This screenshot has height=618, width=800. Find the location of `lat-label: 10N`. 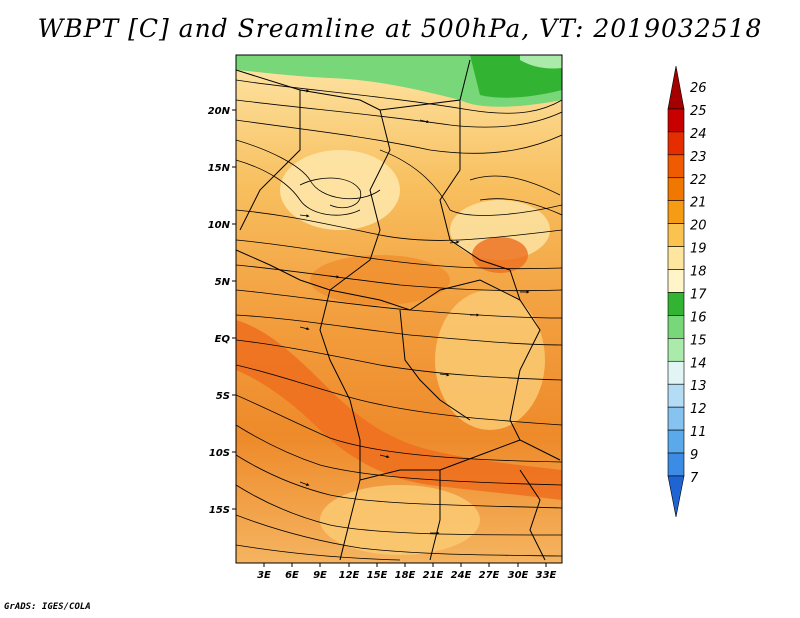

lat-label: 10N is located at coordinates (219, 225).